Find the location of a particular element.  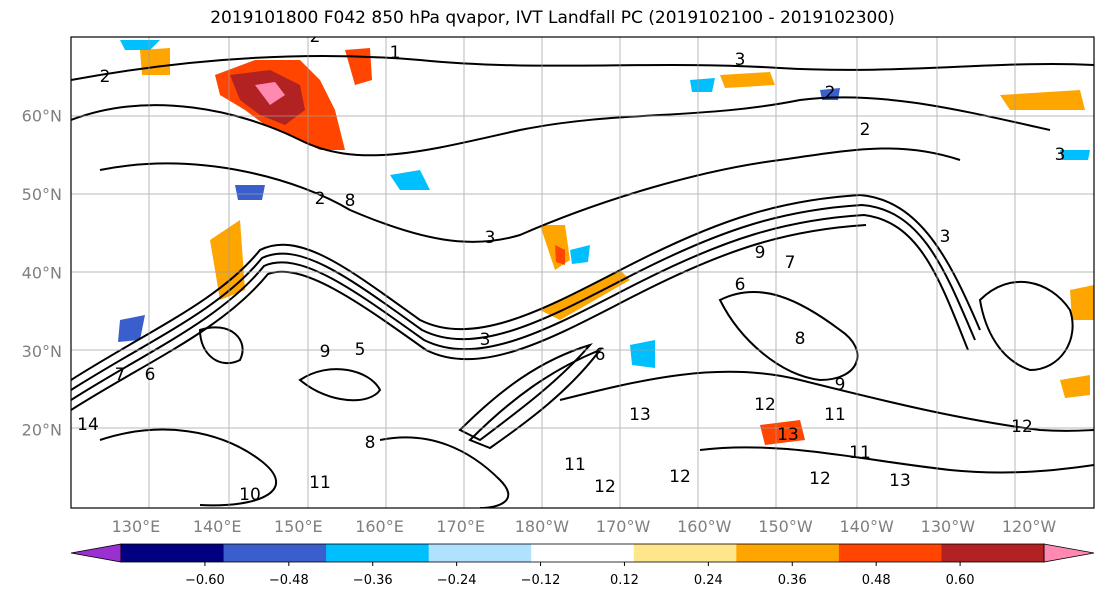

lat-label: 20°N is located at coordinates (42, 430).